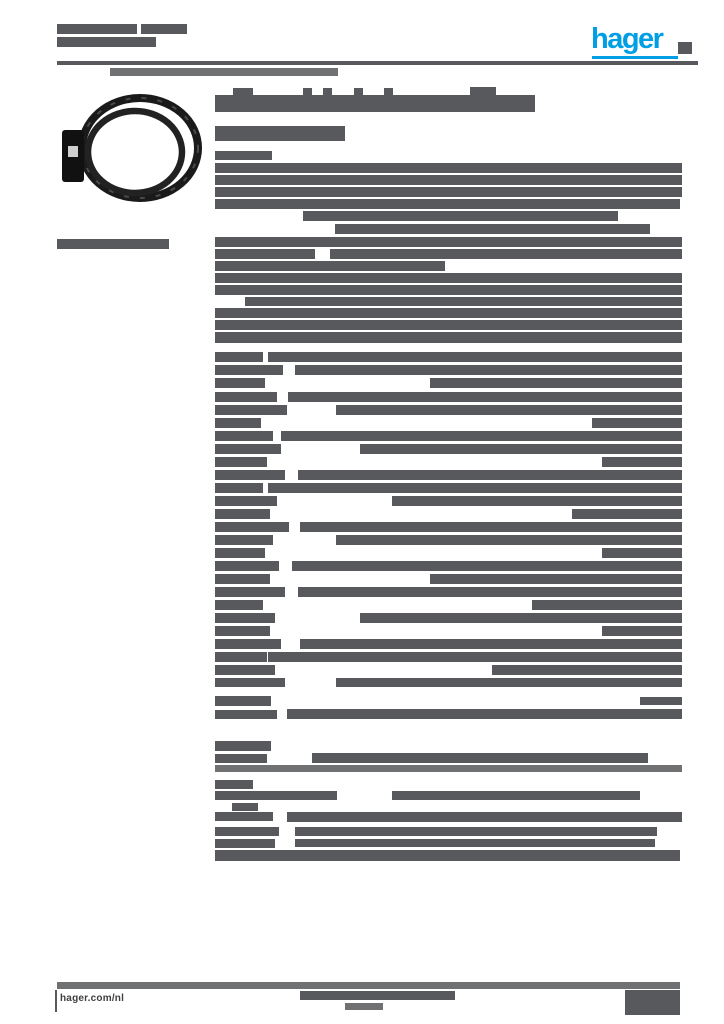 This screenshot has width=724, height=1024. What do you see at coordinates (635, 57) in the screenshot?
I see `hager-logo-underline` at bounding box center [635, 57].